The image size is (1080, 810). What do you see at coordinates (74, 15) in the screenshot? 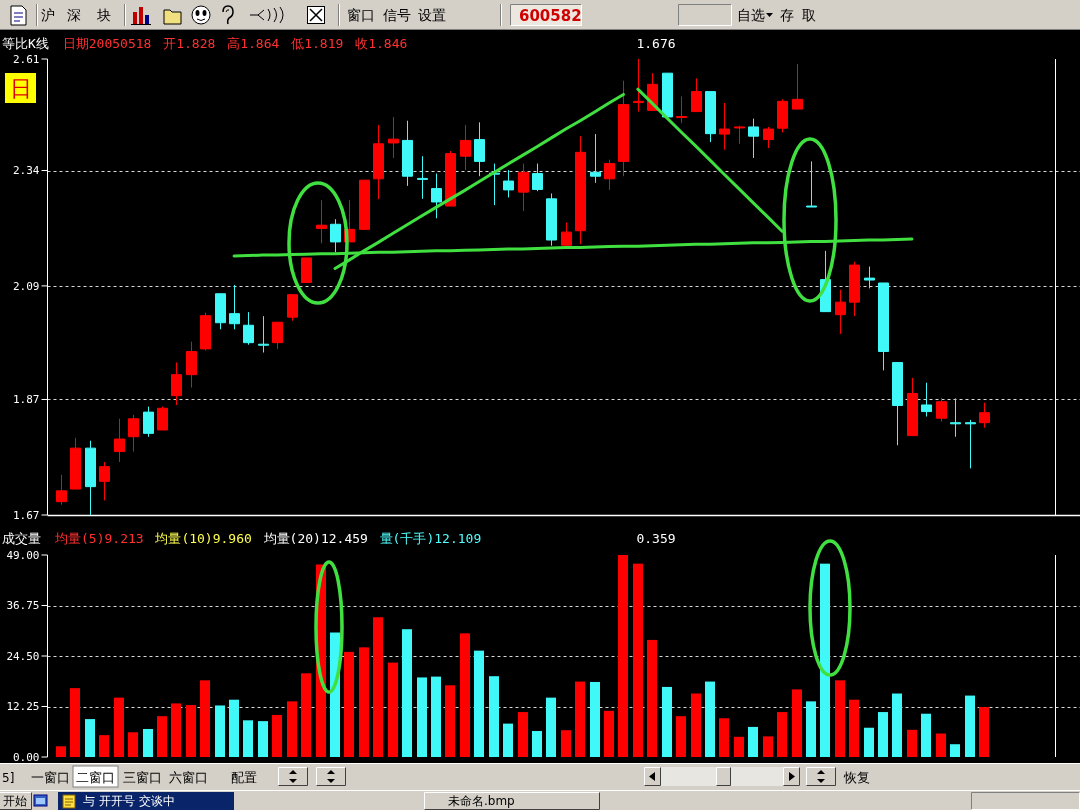
I see `text: 深` at bounding box center [74, 15].